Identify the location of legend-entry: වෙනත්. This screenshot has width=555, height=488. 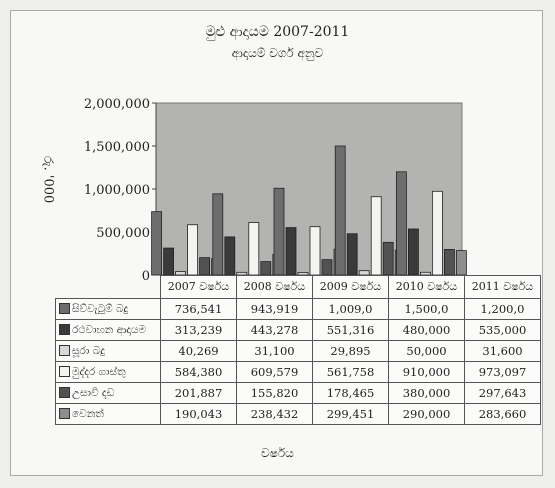
(108, 414).